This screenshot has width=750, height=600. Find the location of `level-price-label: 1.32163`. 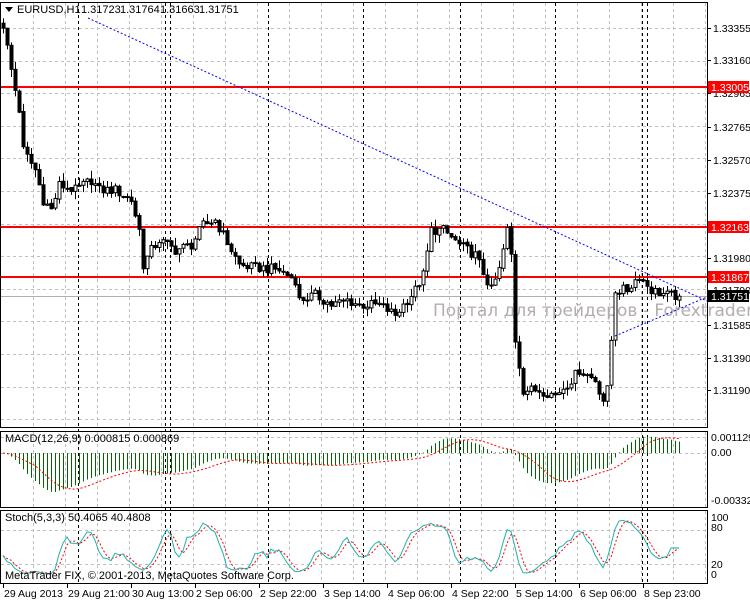

level-price-label: 1.32163 is located at coordinates (730, 228).